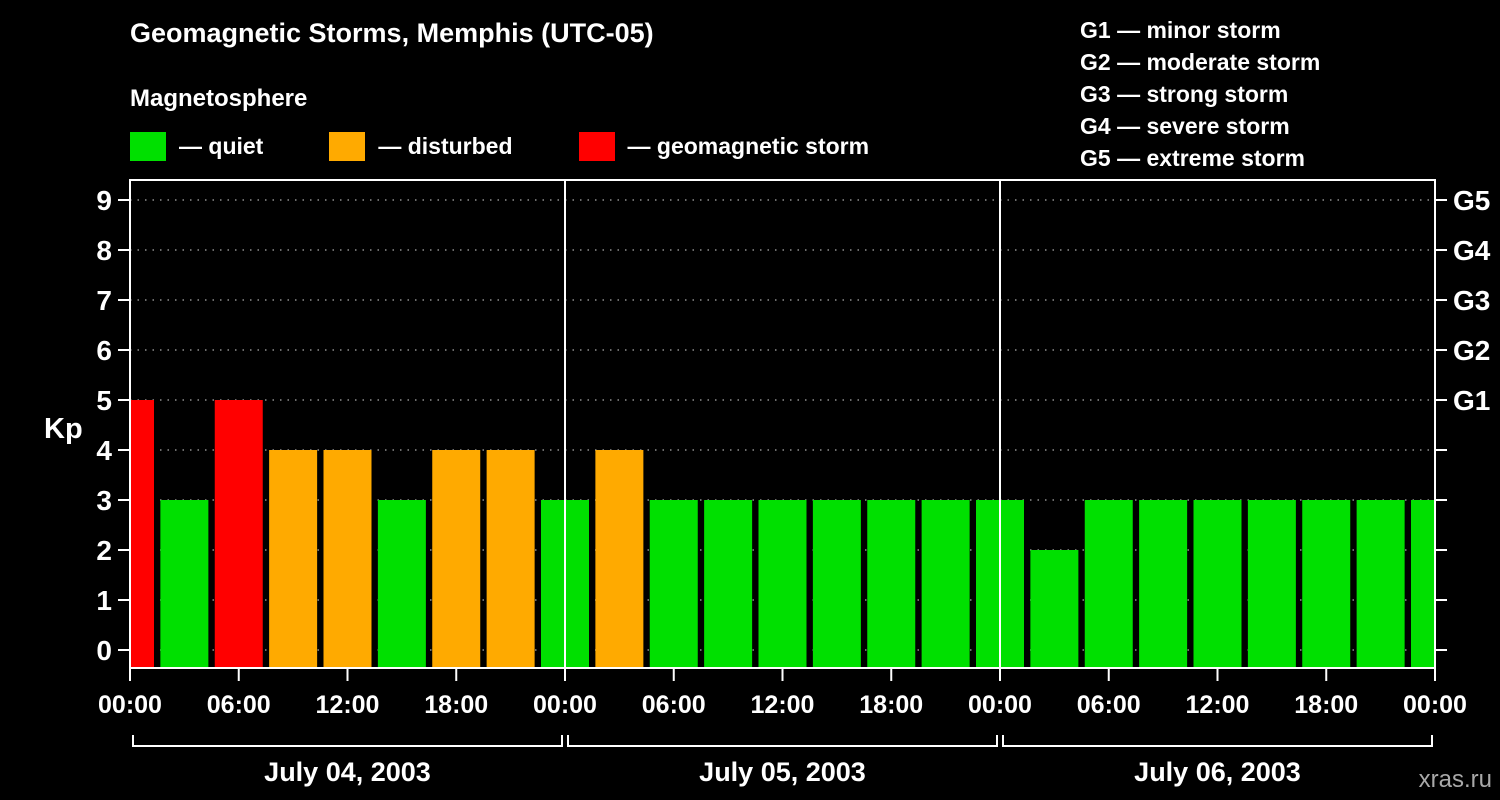  I want to click on y-tick-label: 3, so click(104, 500).